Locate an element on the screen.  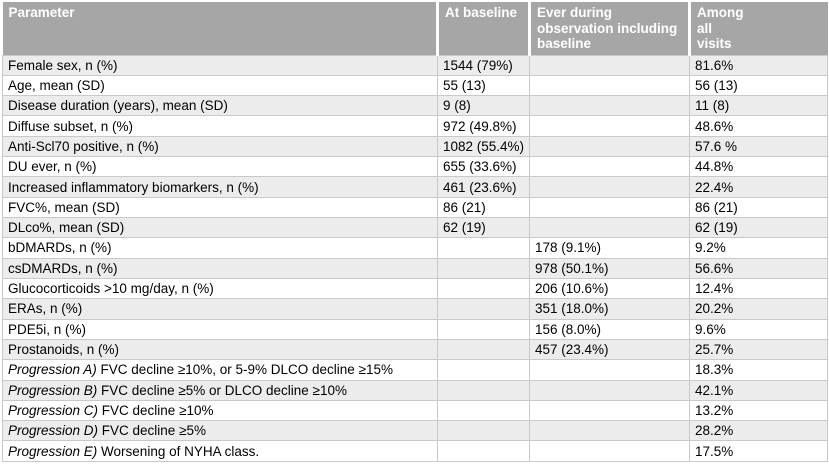
parameter-cell: PDE5i, n (%) is located at coordinates (220, 329).